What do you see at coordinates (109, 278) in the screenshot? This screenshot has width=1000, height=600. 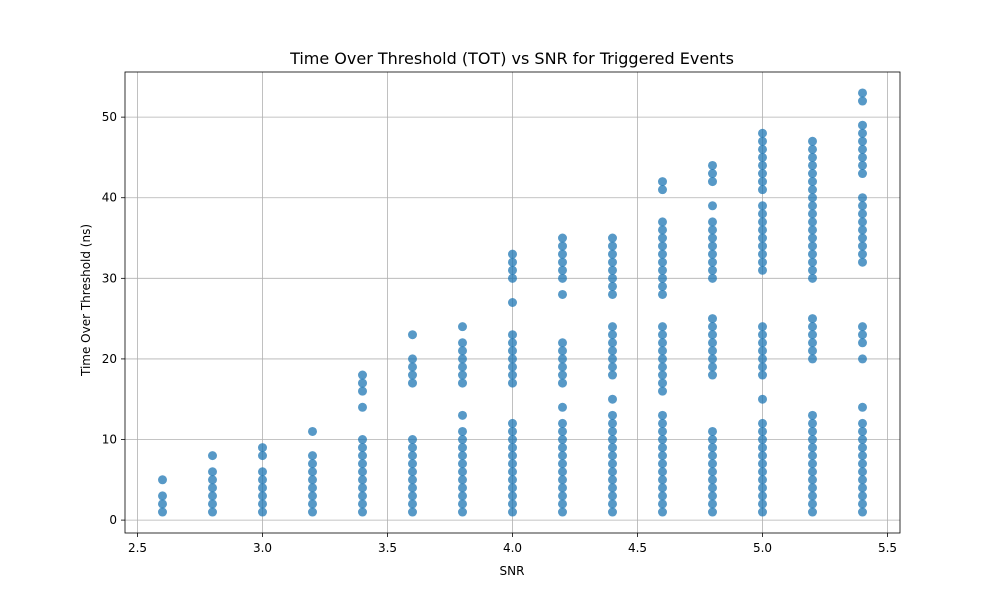 I see `y-tick-label: 30` at bounding box center [109, 278].